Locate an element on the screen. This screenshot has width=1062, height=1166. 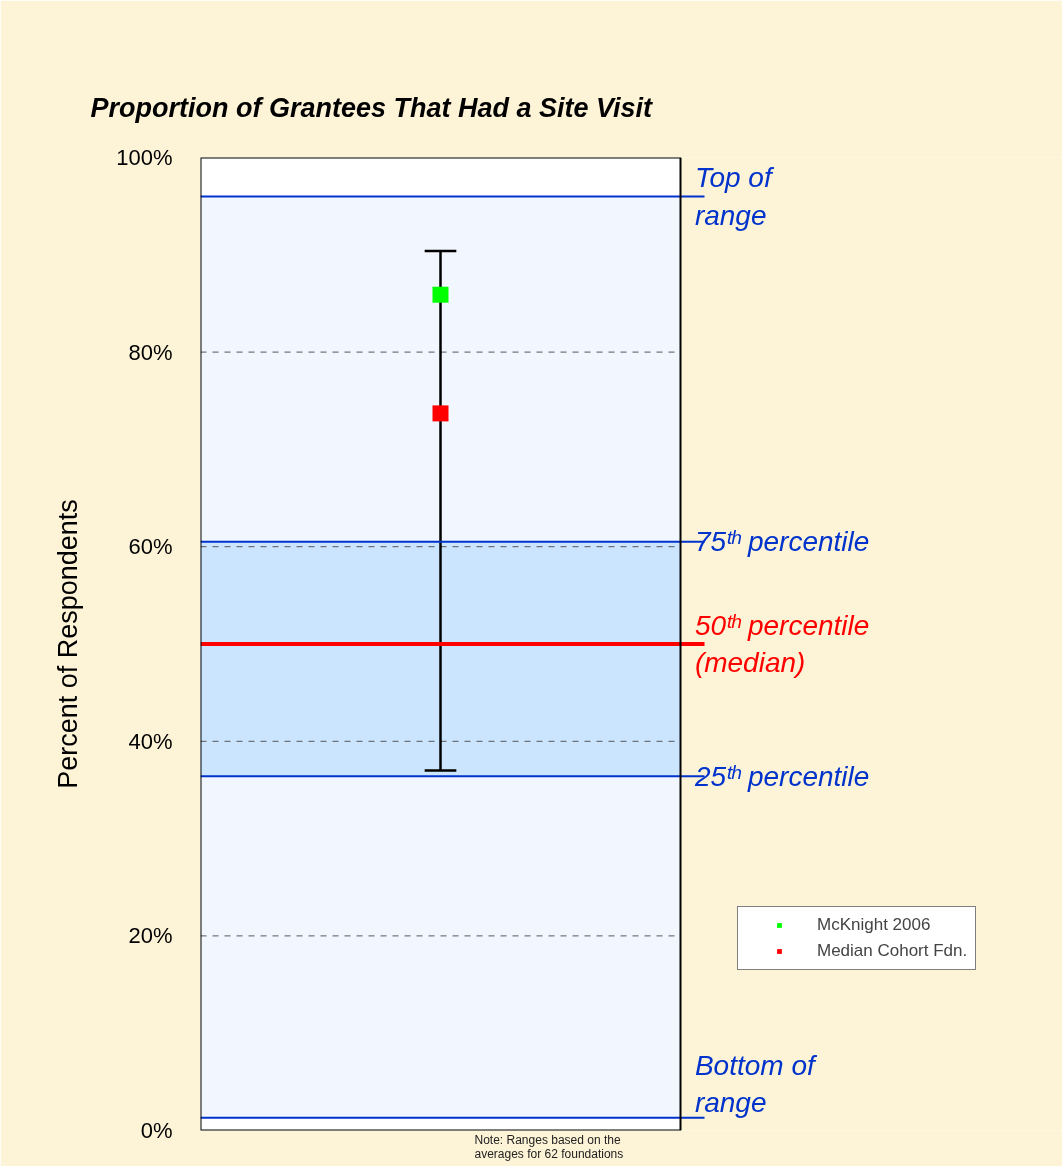
ref-line-label: Bottom of range is located at coordinates (756, 1083).